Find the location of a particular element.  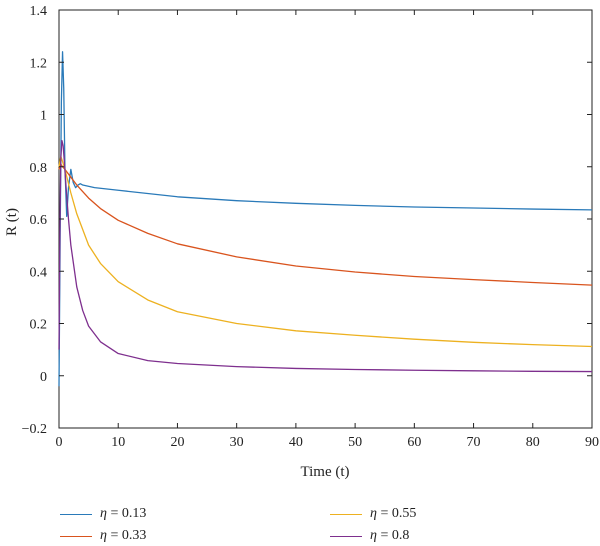

y-axis-label: R (t) is located at coordinates (12, 222).